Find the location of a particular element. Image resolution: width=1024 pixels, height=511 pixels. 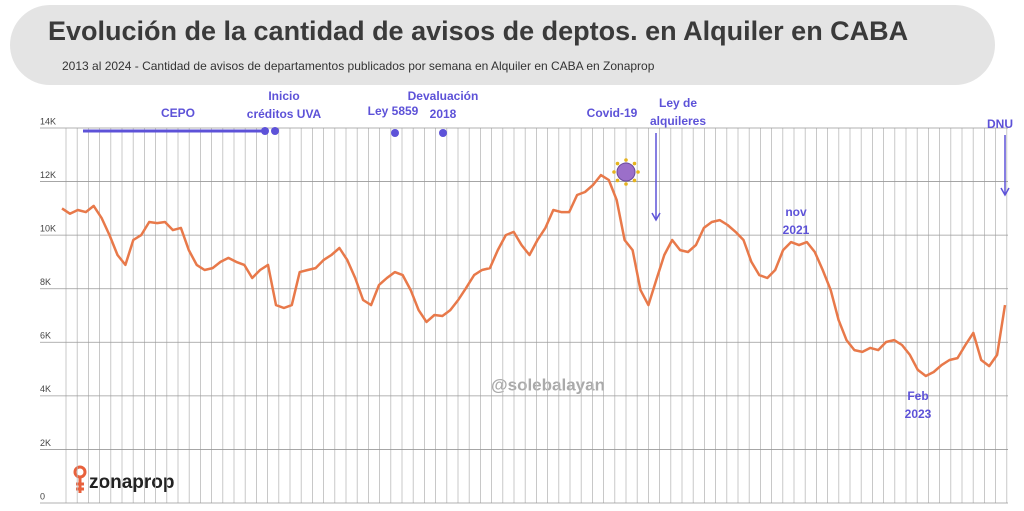

y-tick-label: 12K is located at coordinates (48, 175).